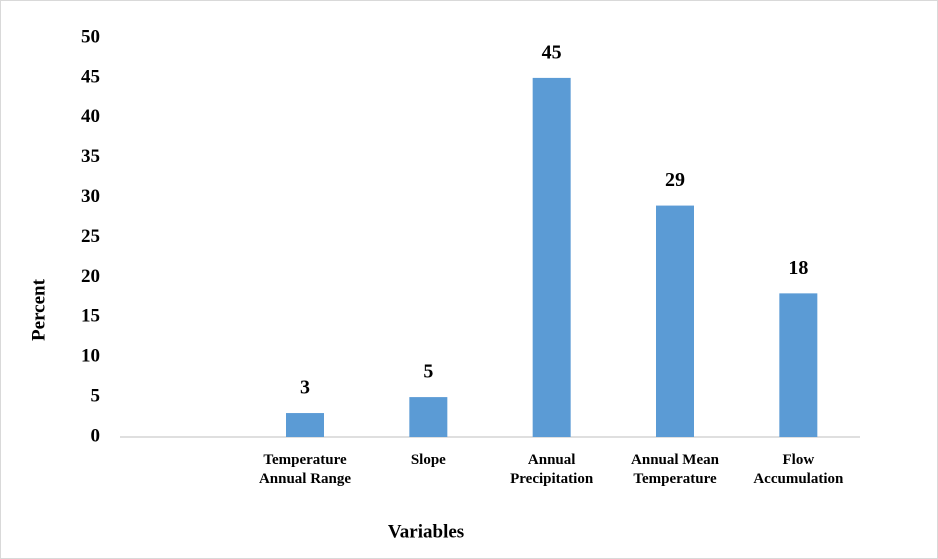  Describe the element at coordinates (38, 309) in the screenshot. I see `y-axis-title: Percent` at that location.